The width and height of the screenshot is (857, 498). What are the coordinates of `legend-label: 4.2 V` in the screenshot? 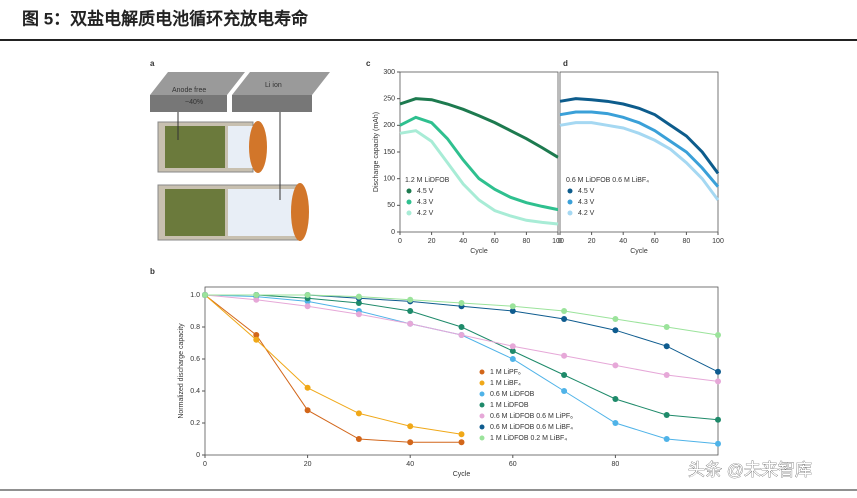 It's located at (425, 213).